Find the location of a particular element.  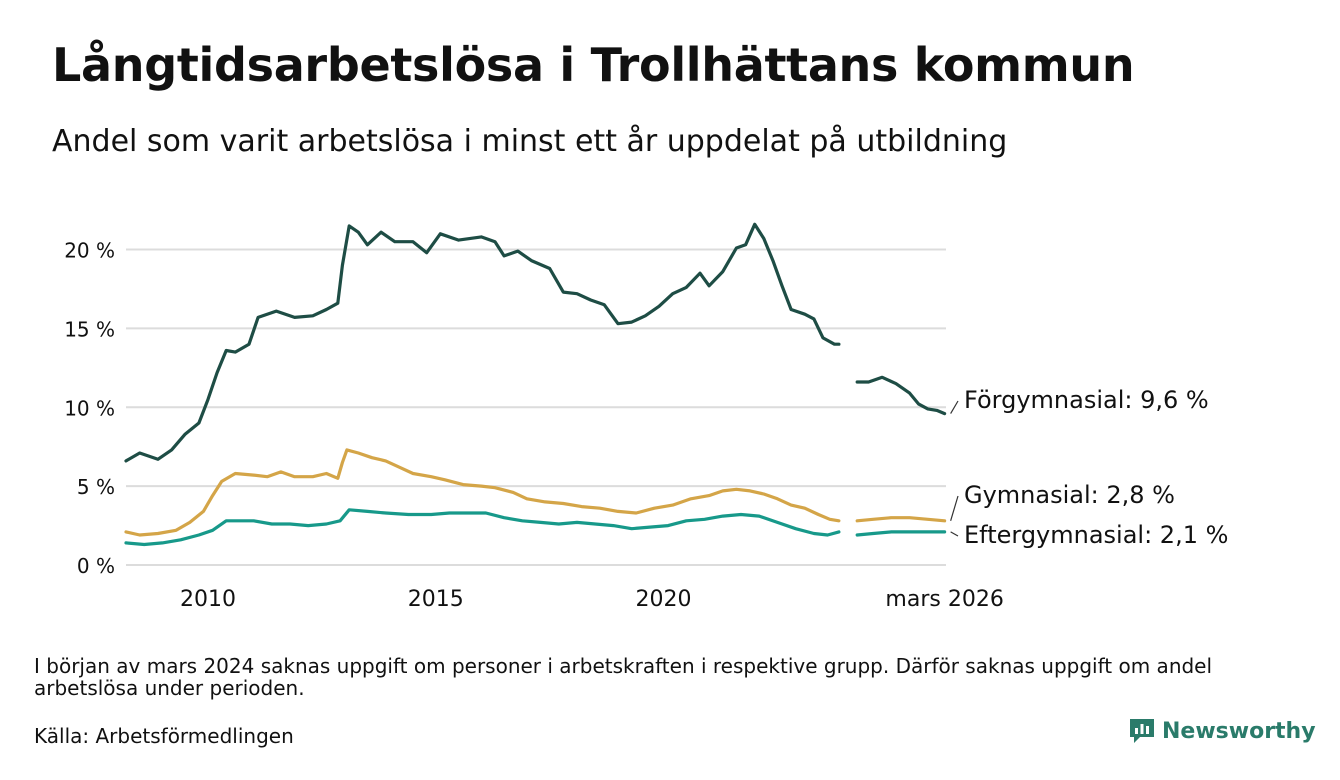

newsworthy-brand: Newsworthy is located at coordinates (1222, 731).